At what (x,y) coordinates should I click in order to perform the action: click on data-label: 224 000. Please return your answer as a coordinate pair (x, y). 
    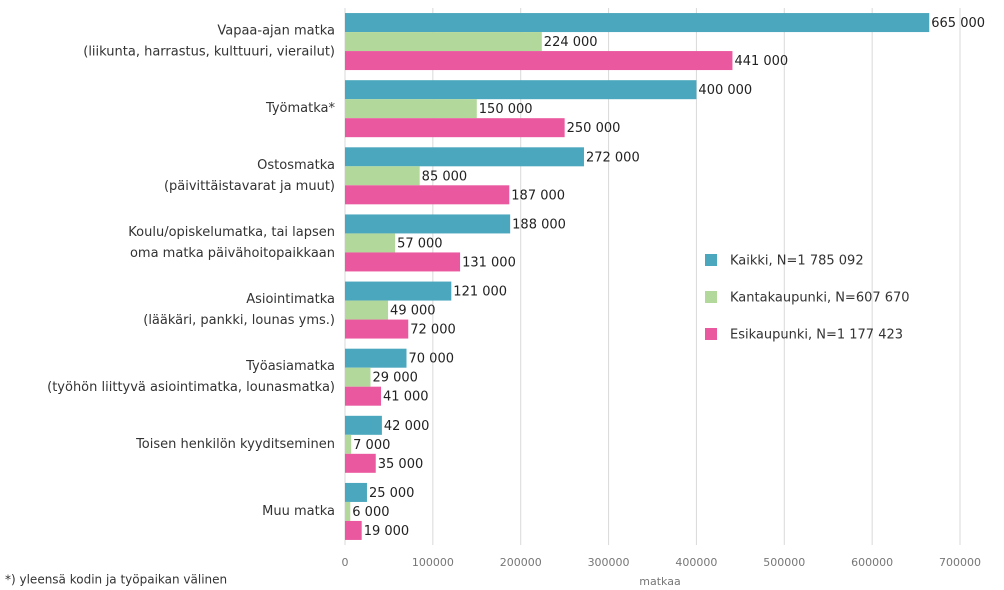
    Looking at the image, I should click on (571, 42).